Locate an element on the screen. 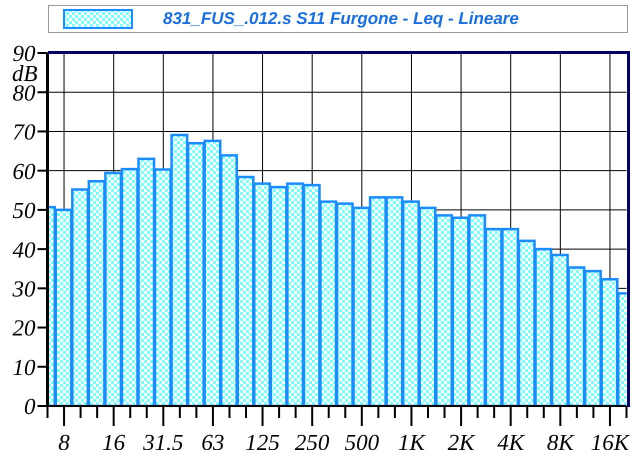 This screenshot has width=635, height=450. x-tick-label: 250 is located at coordinates (312, 440).